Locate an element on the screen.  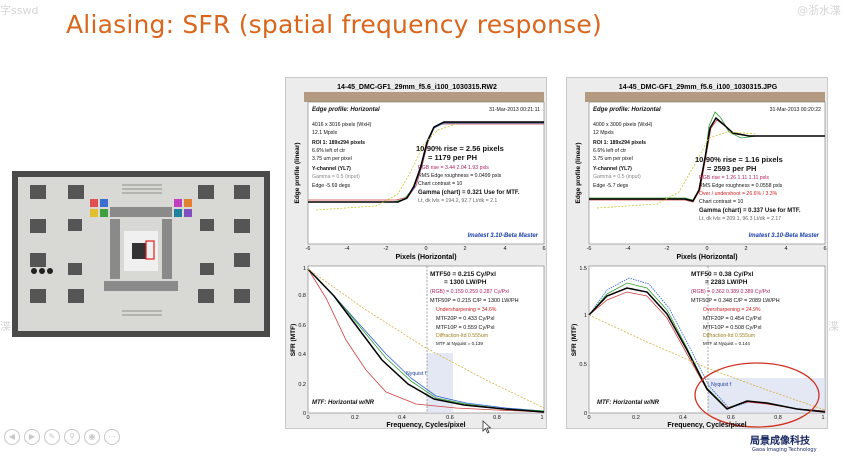
right-mtf50-ph: = 2283 LW/PH is located at coordinates (726, 282).